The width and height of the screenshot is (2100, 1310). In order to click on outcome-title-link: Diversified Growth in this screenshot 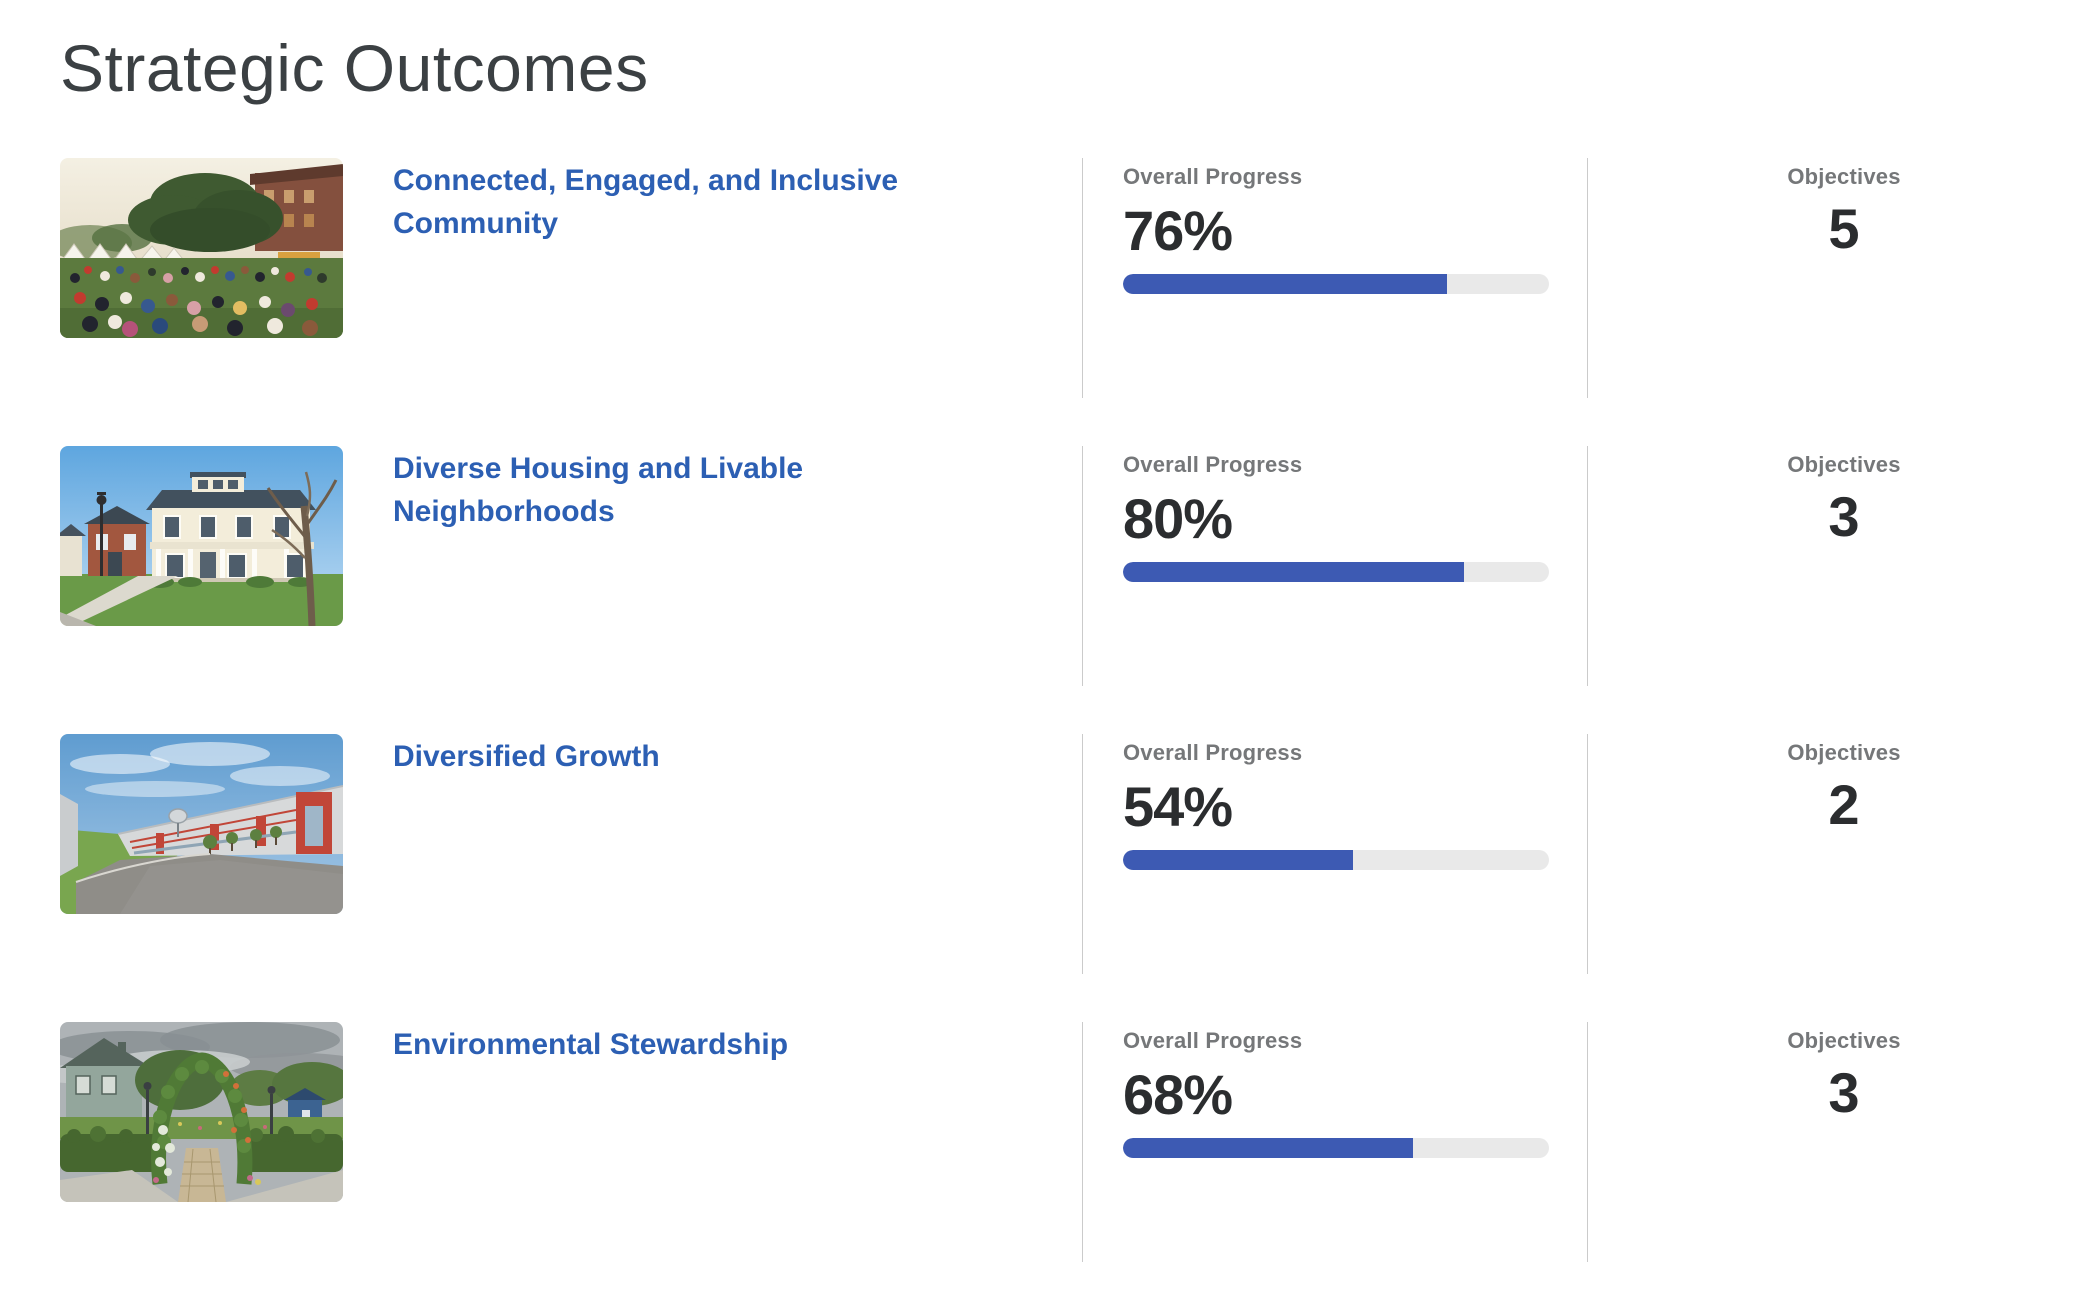, I will do `click(526, 756)`.